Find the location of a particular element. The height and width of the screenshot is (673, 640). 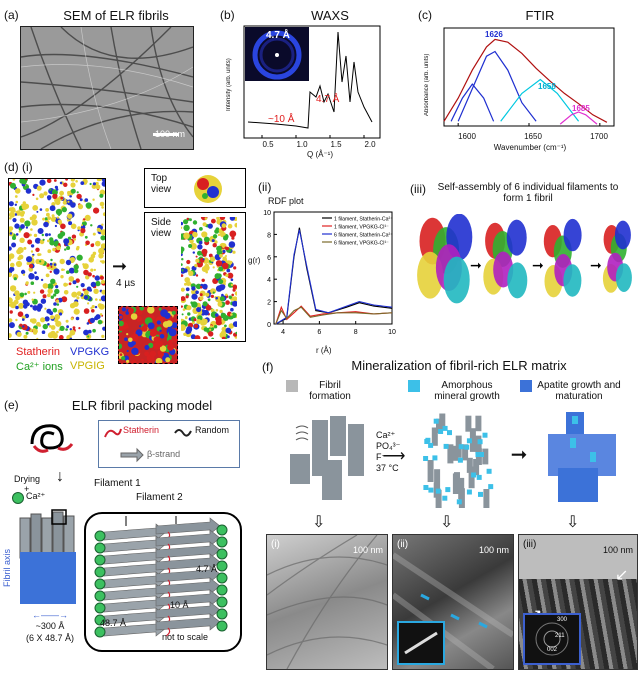

rdf-ytick-label: 10 is located at coordinates (267, 213).